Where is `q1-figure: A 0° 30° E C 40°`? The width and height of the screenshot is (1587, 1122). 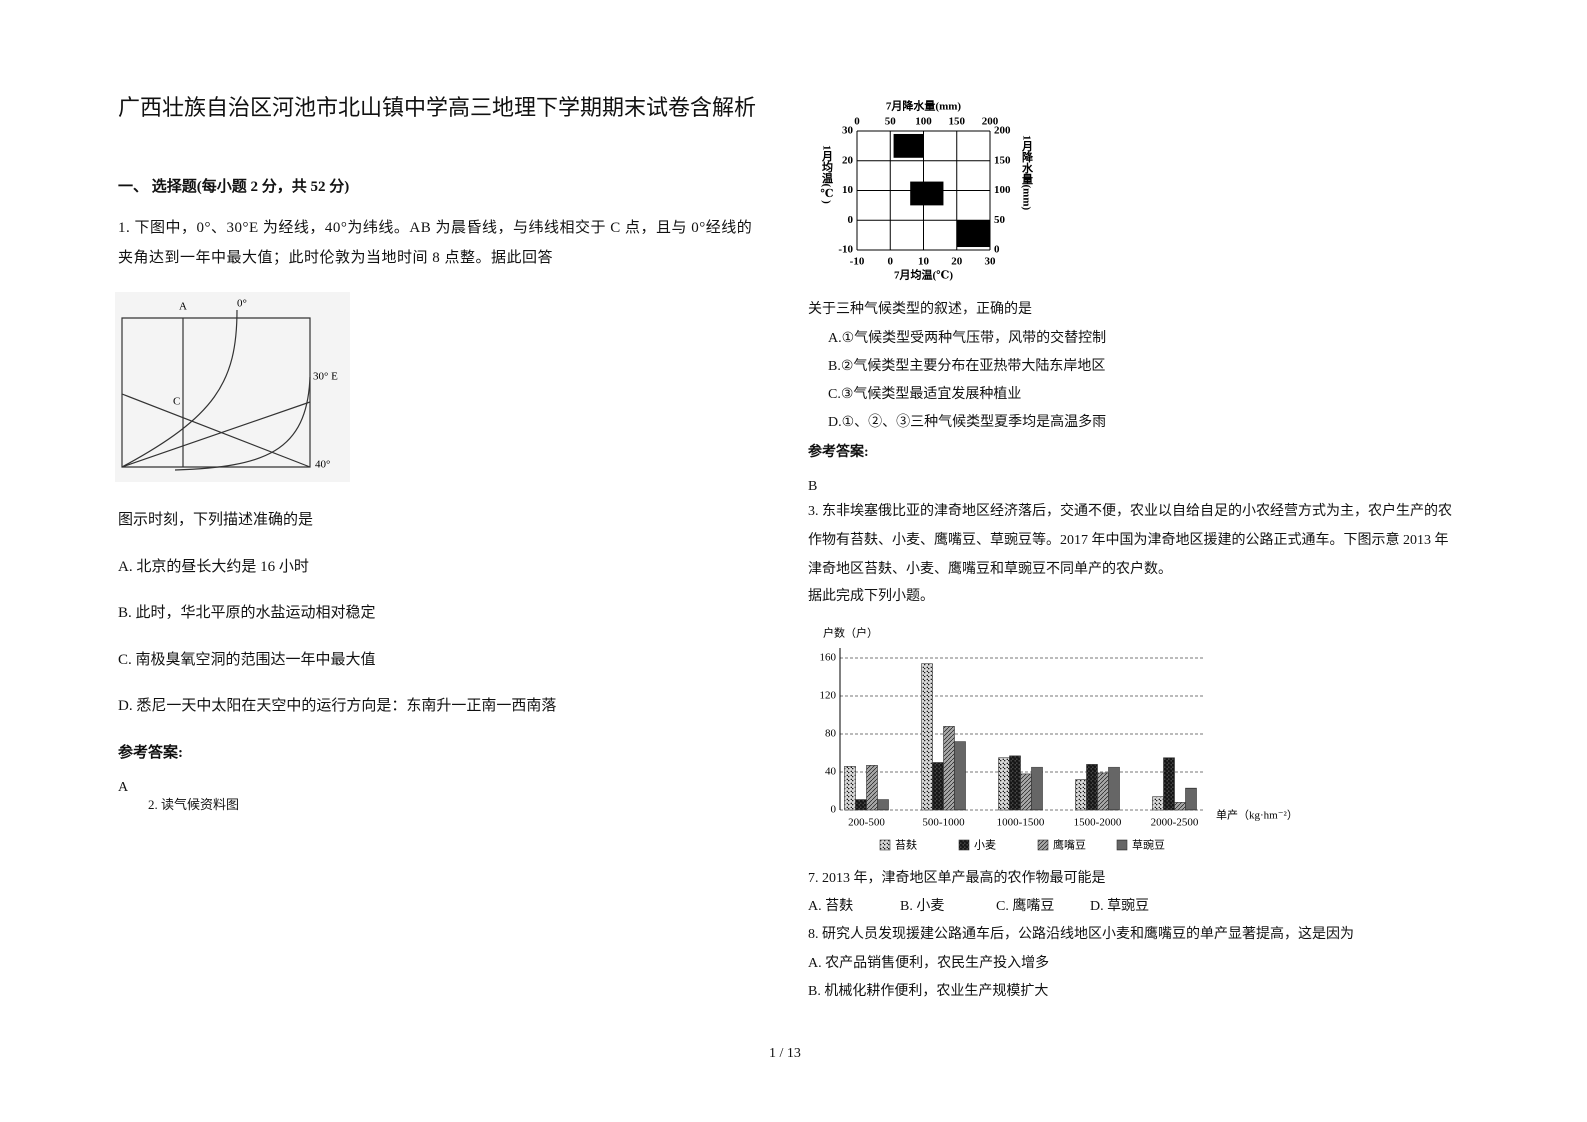 q1-figure: A 0° 30° E C 40° is located at coordinates (232, 387).